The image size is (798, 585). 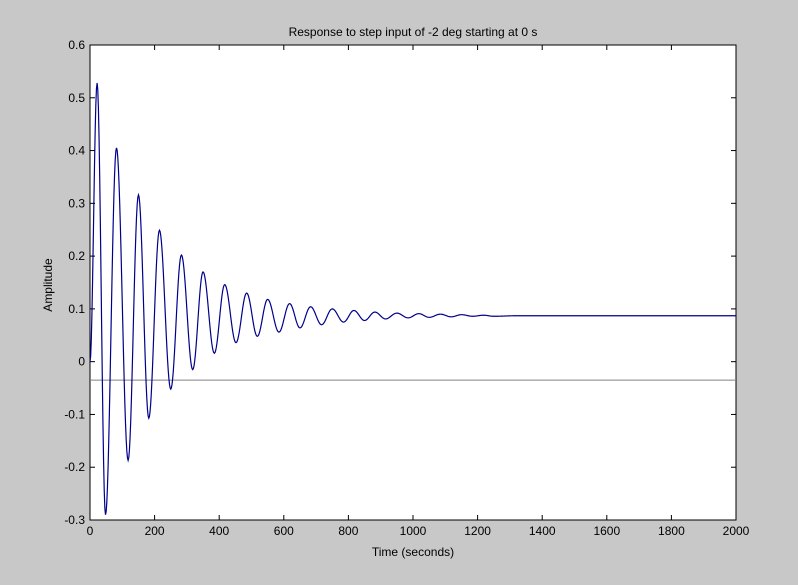 I want to click on y-tick-label: -0.2, so click(x=74, y=467).